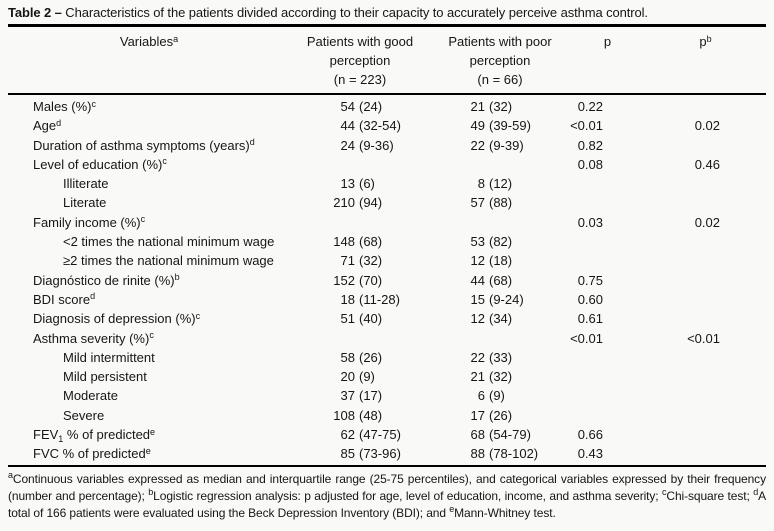 This screenshot has width=774, height=531. Describe the element at coordinates (149, 125) in the screenshot. I see `row-label: Aged` at that location.